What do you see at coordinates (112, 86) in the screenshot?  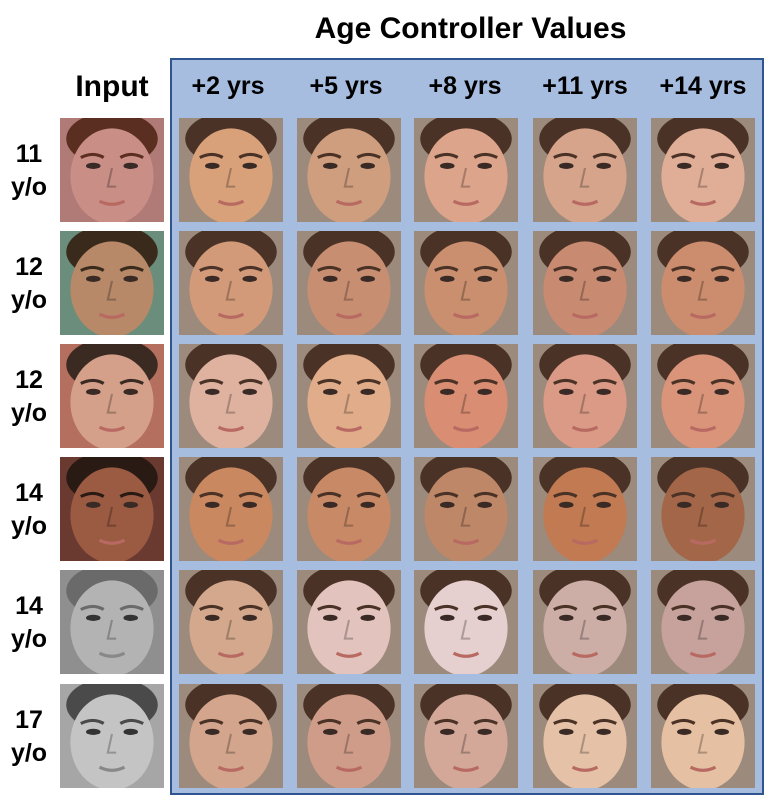 I see `input-column-header: Input` at bounding box center [112, 86].